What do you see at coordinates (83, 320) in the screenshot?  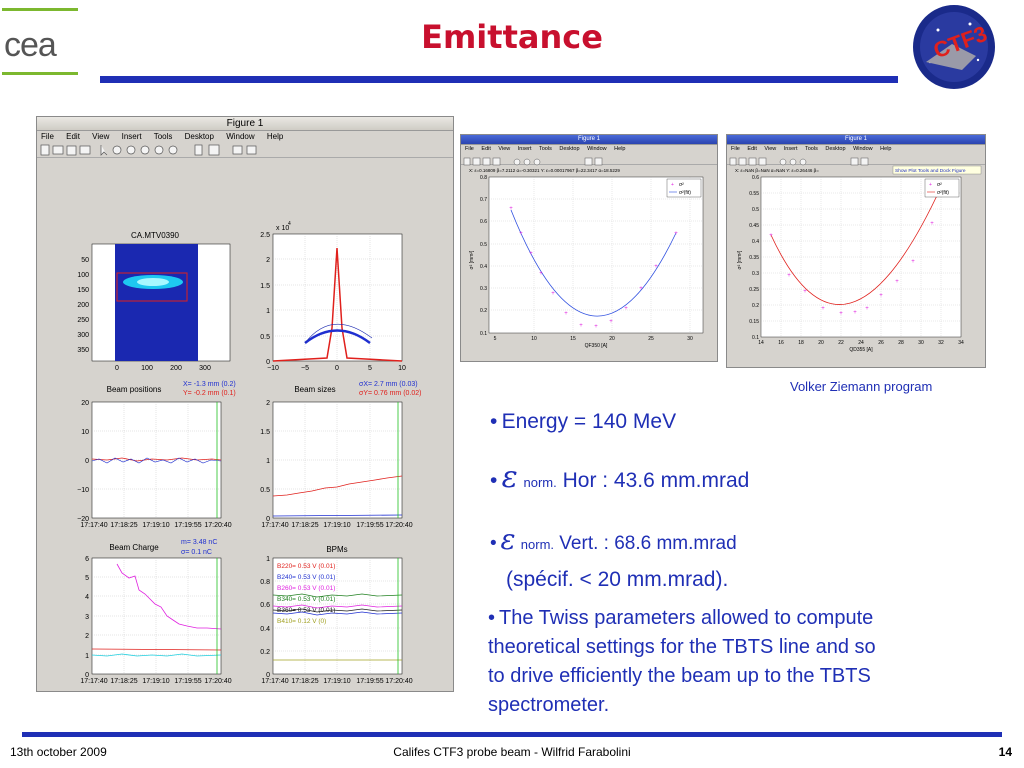 I see `svg-text: 250` at bounding box center [83, 320].